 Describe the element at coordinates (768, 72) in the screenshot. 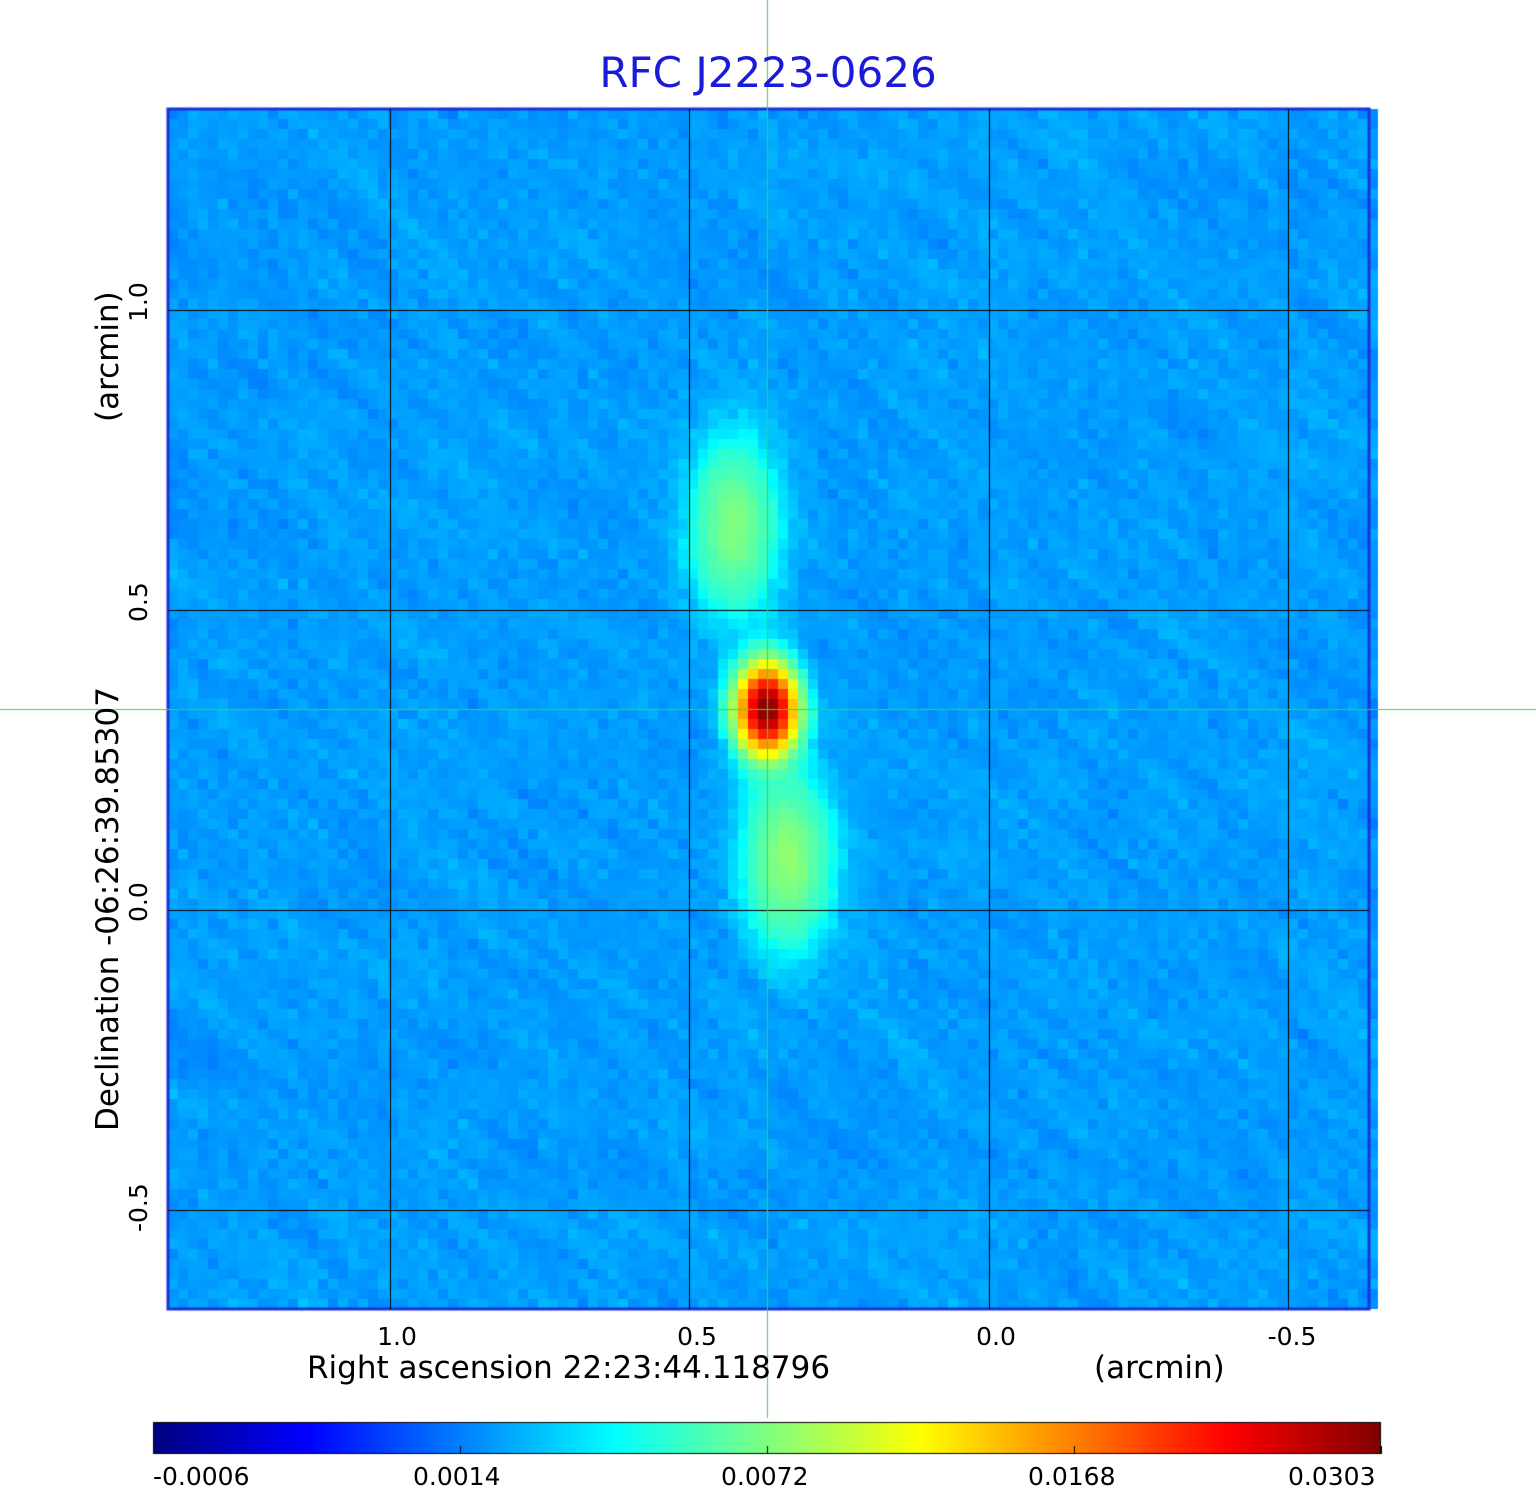

I see `chart-title: RFC J2223-0626` at that location.